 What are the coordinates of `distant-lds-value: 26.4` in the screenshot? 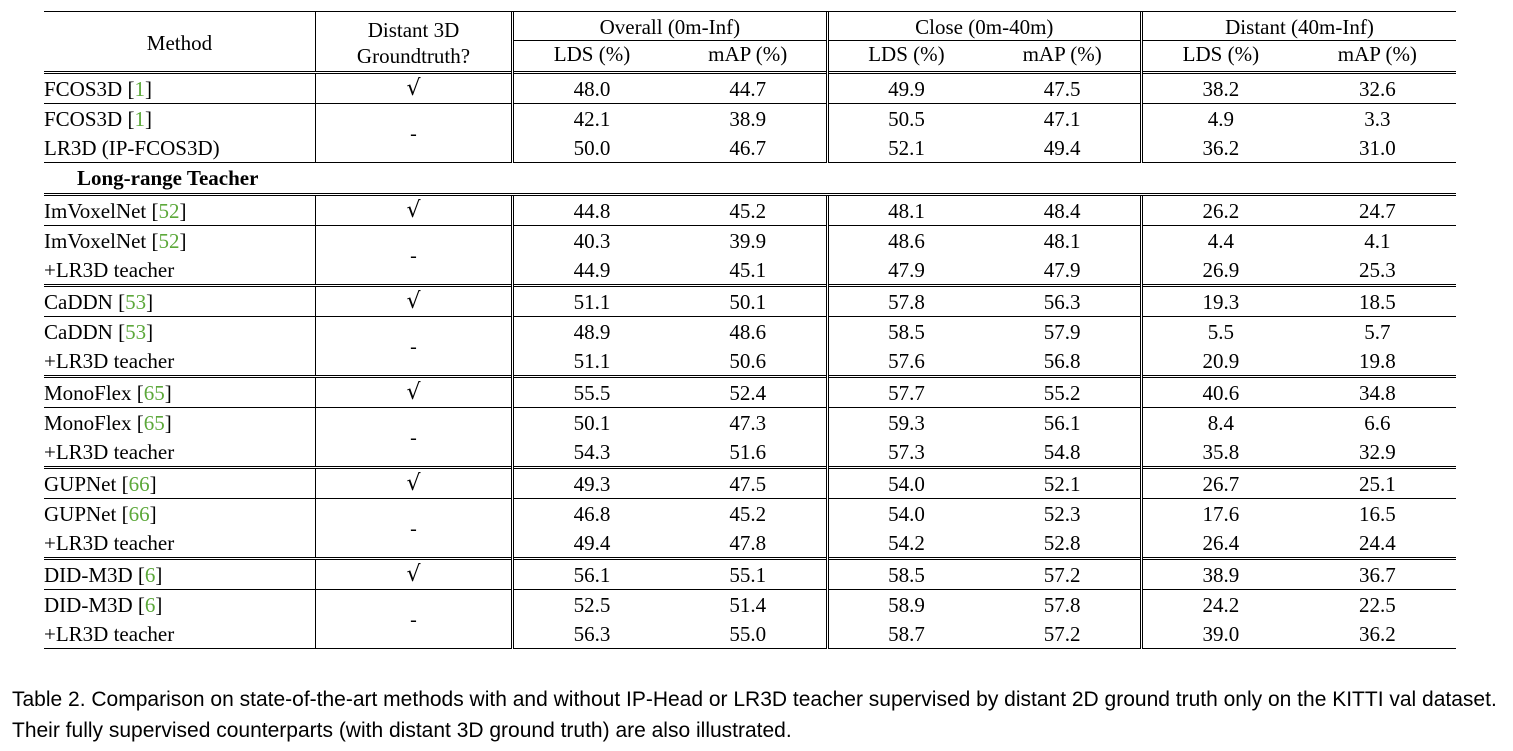 It's located at (1219, 543).